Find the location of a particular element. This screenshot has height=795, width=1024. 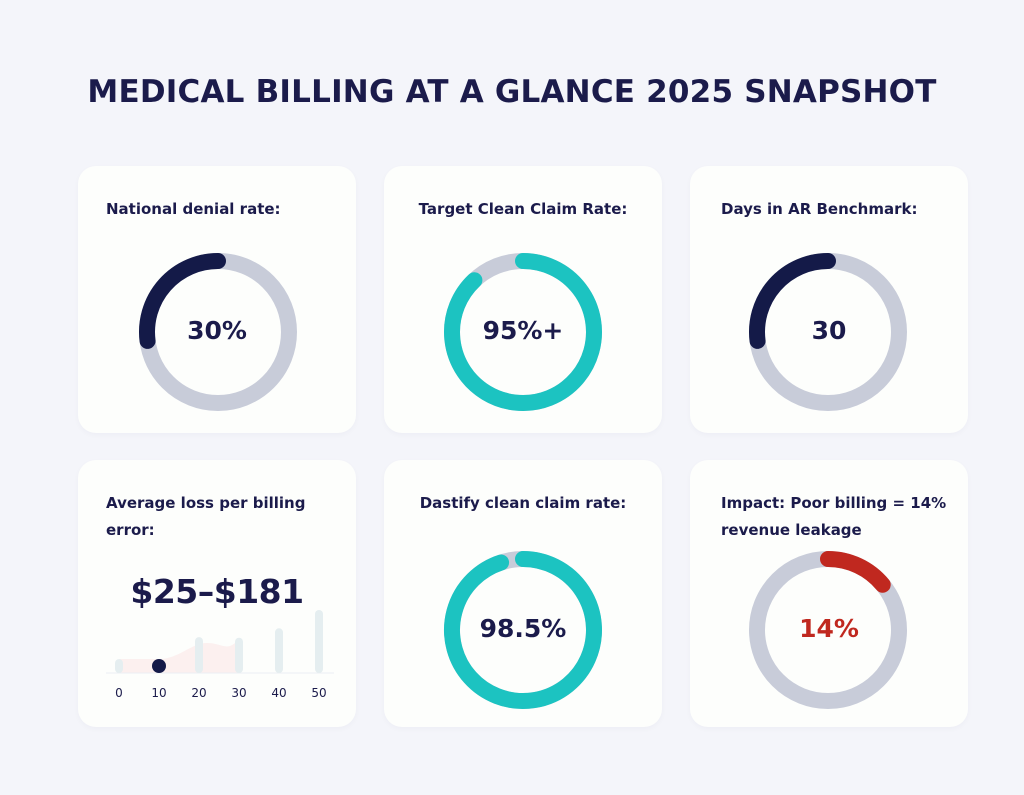

donut-value: 98.5% is located at coordinates (523, 628).